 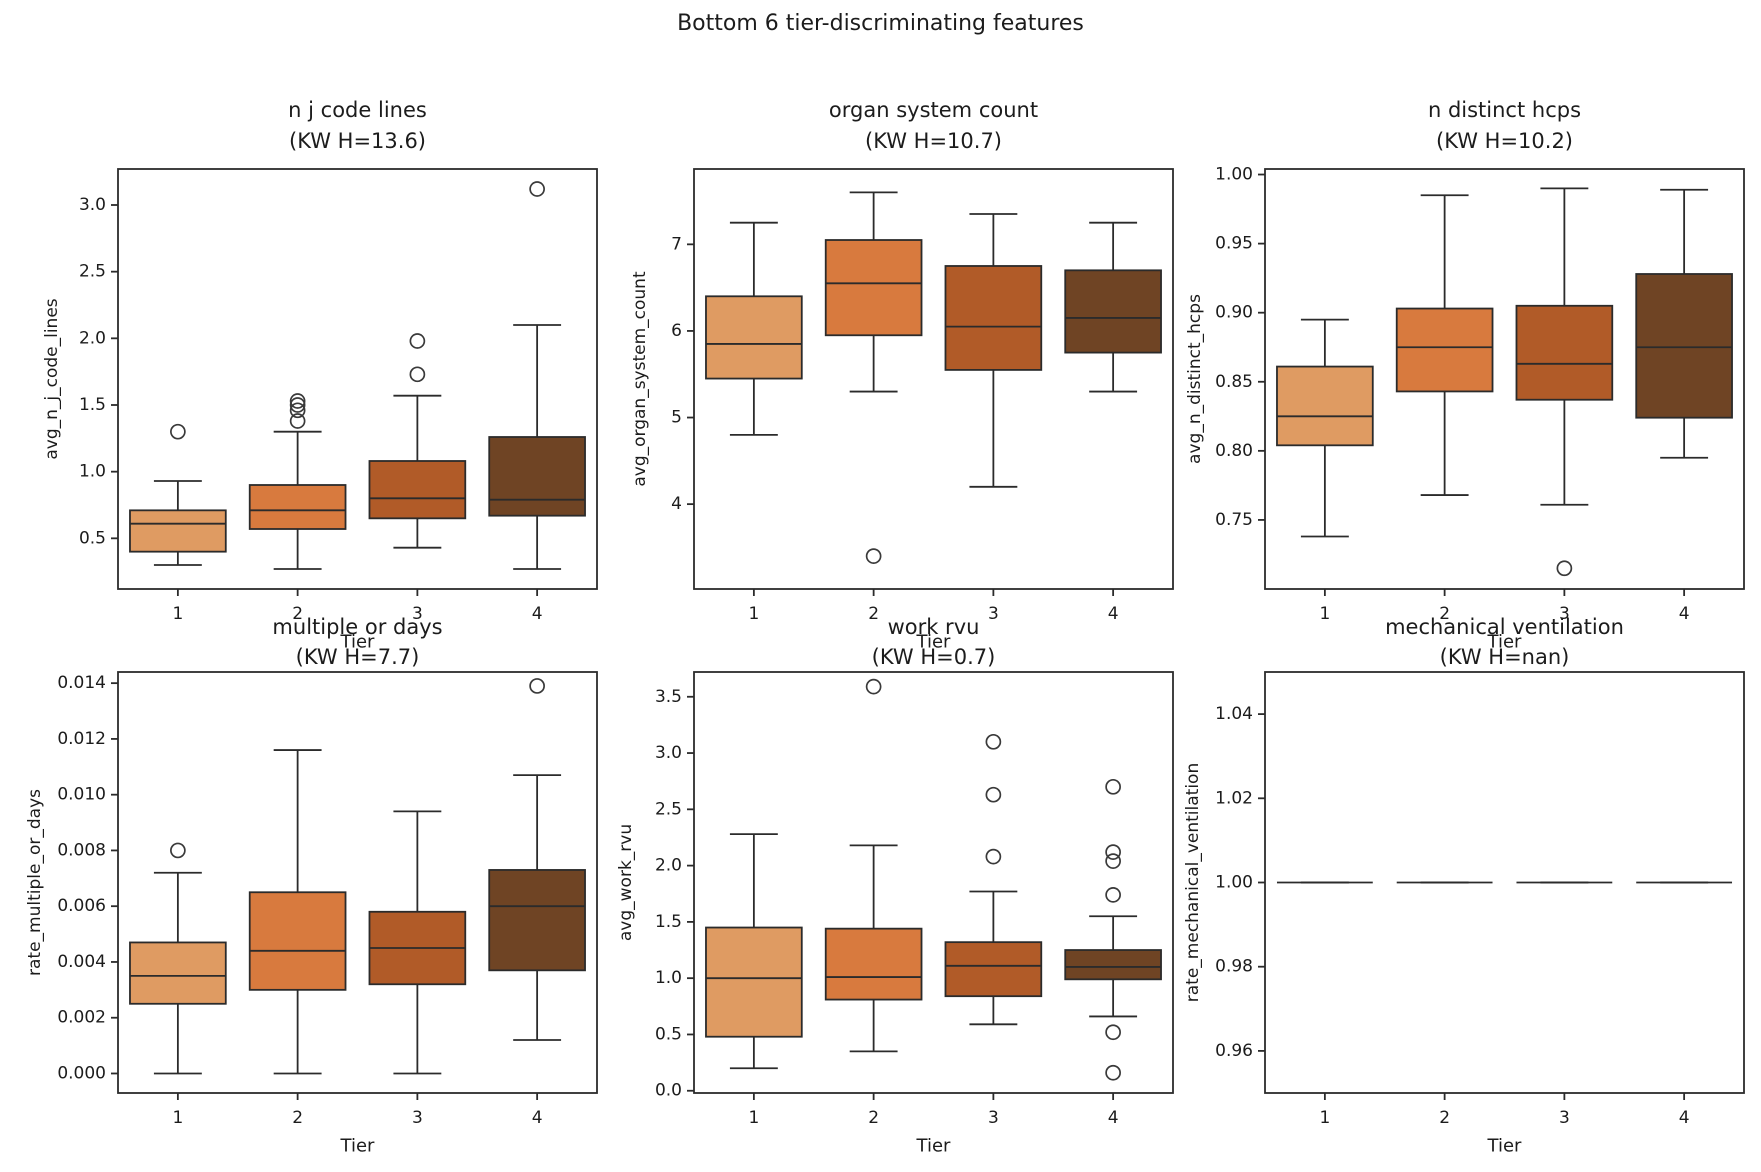 What do you see at coordinates (668, 1091) in the screenshot?
I see `y-tick-label: 0.0` at bounding box center [668, 1091].